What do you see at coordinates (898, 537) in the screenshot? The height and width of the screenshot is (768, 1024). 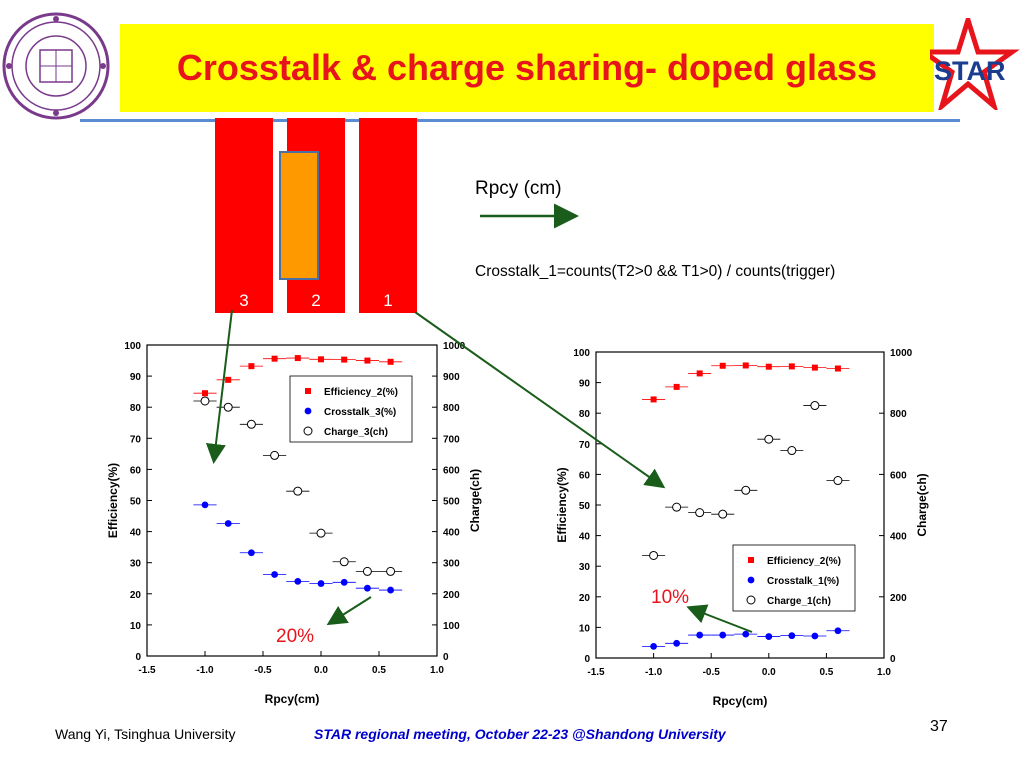 I see `y2-tick-label: 400` at bounding box center [898, 537].